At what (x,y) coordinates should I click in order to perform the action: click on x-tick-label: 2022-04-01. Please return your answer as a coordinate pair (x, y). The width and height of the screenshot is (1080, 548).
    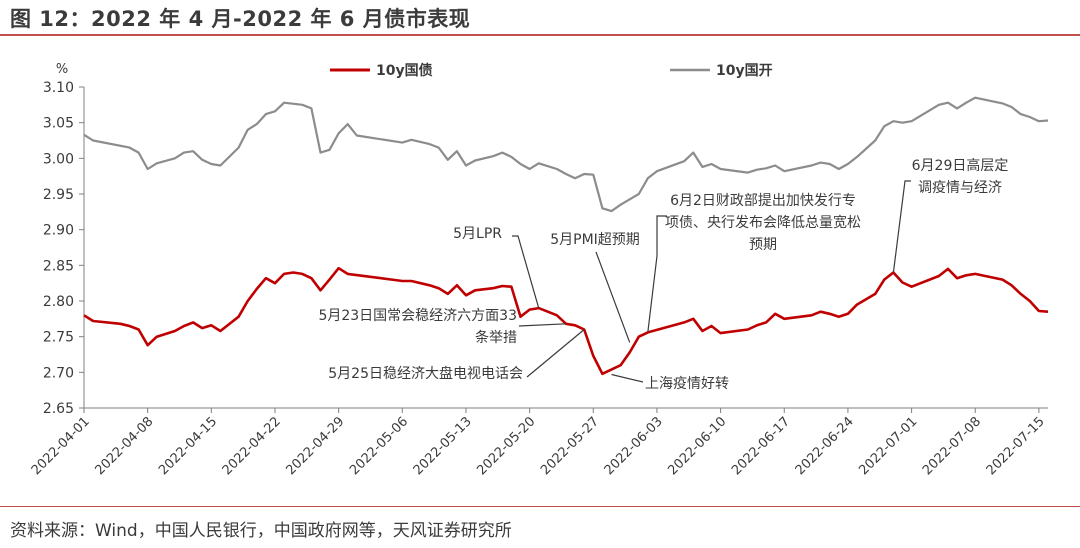
    Looking at the image, I should click on (61, 446).